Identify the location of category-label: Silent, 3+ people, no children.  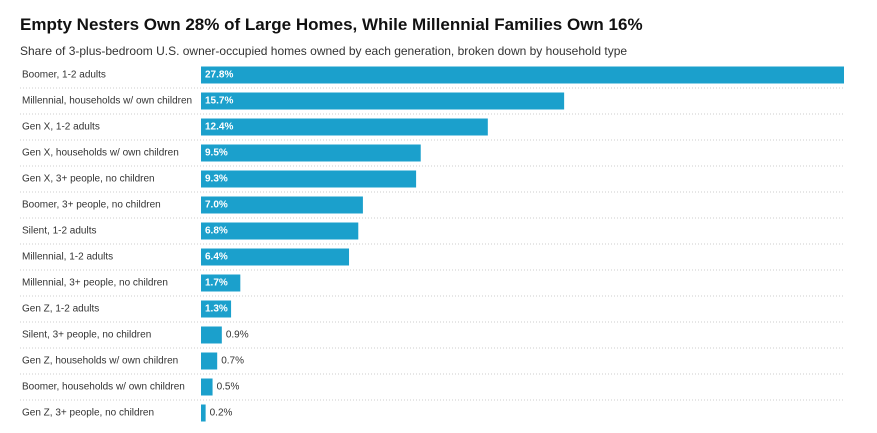
(86, 335).